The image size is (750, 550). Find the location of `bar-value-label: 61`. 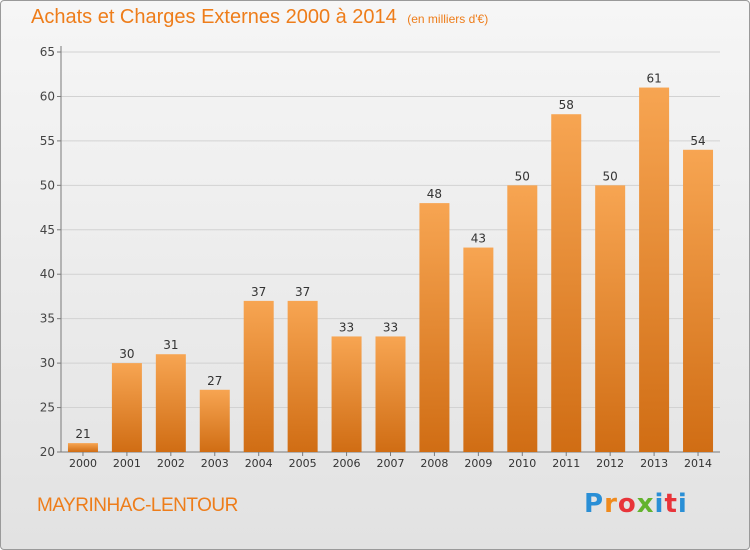

bar-value-label: 61 is located at coordinates (653, 79).